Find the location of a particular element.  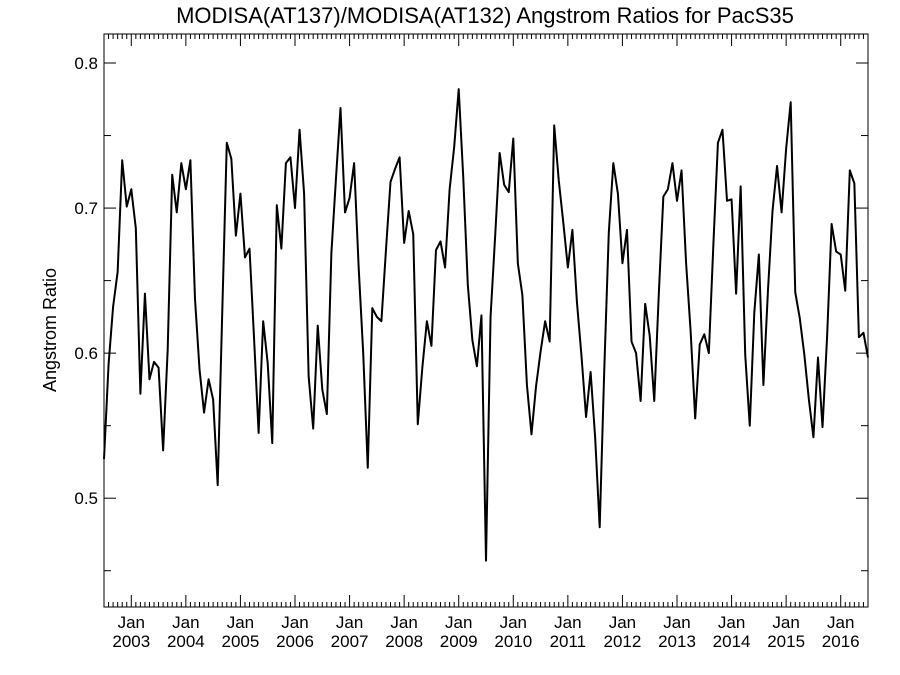

x-tick-label-year: 2005 is located at coordinates (241, 641).